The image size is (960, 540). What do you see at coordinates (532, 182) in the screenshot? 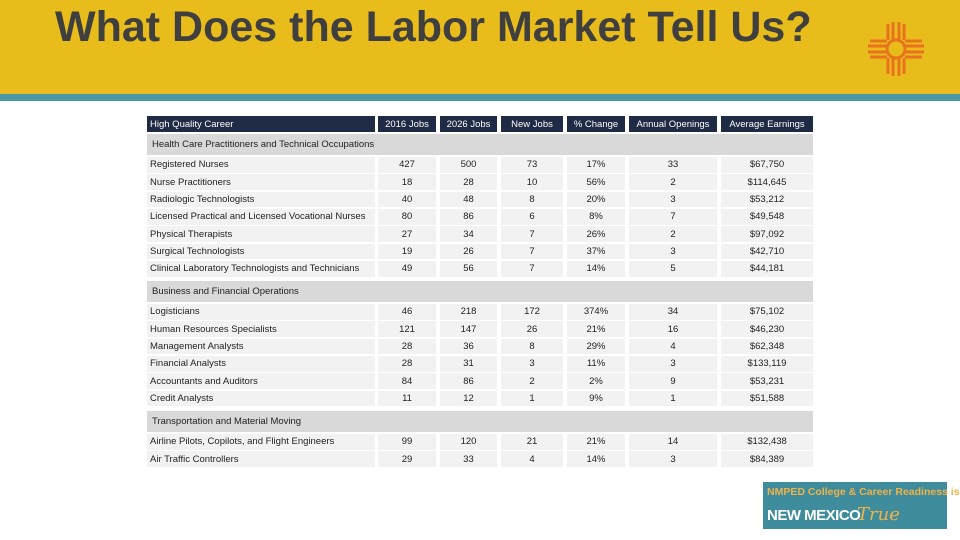
I see `data-cell: 10` at bounding box center [532, 182].